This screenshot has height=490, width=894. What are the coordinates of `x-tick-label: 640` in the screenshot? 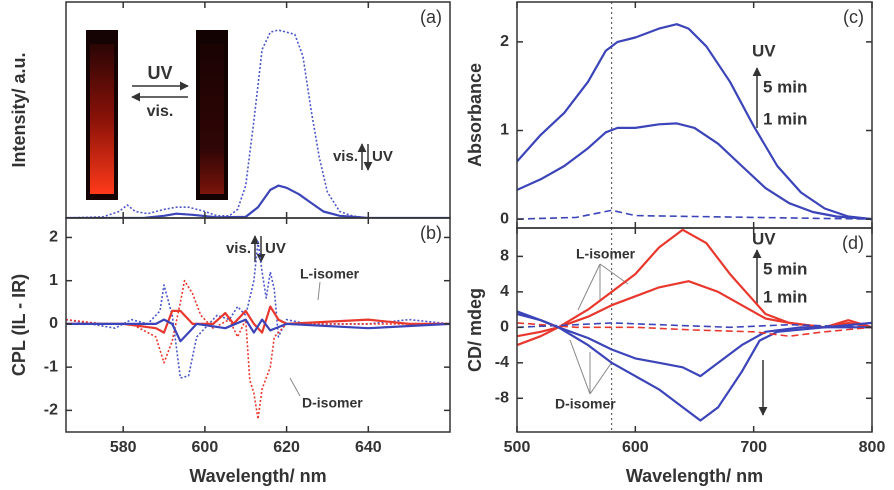 It's located at (368, 447).